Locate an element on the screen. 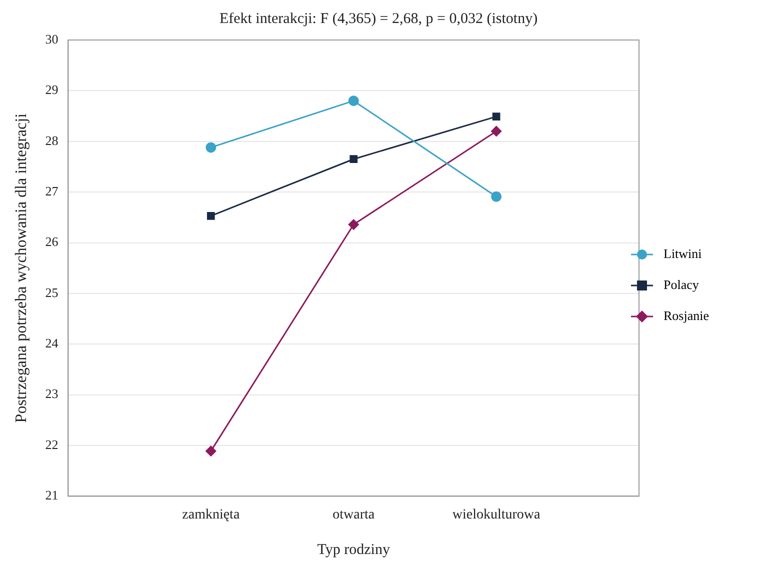 The image size is (761, 571). x-axis-title: Typ rodziny is located at coordinates (353, 550).